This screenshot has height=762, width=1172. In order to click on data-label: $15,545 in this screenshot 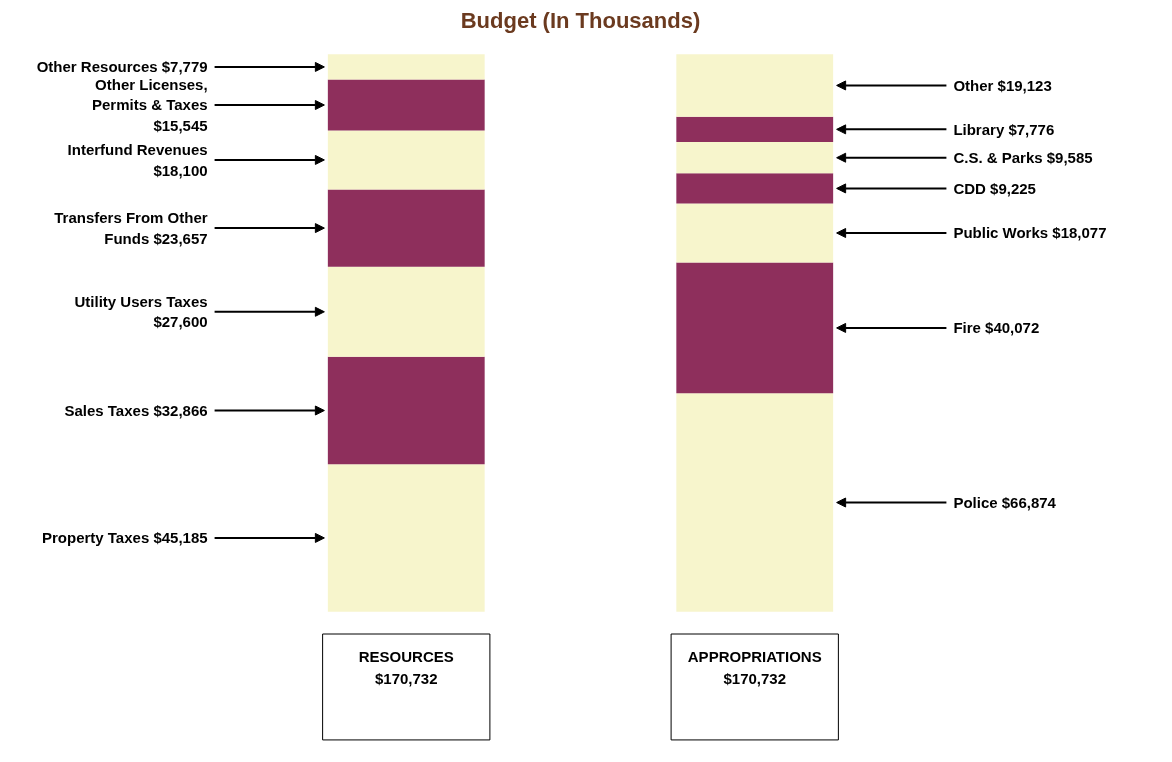, I will do `click(180, 125)`.